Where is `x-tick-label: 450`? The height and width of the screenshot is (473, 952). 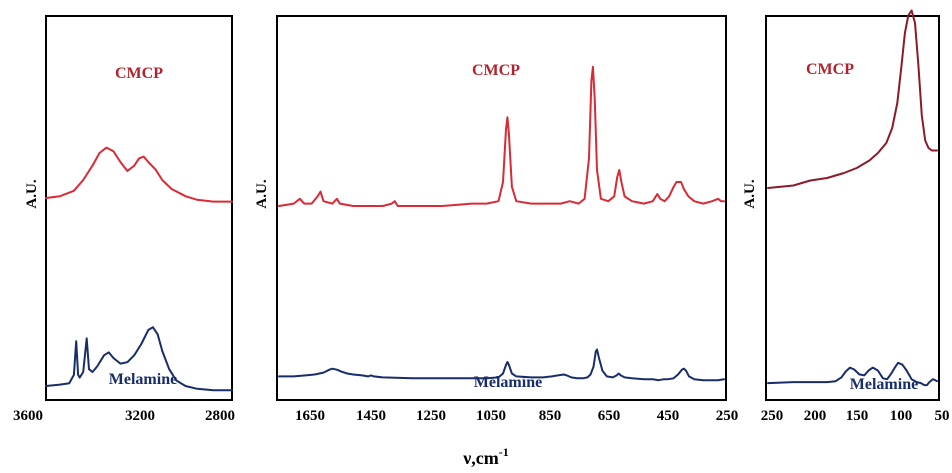 x-tick-label: 450 is located at coordinates (668, 416).